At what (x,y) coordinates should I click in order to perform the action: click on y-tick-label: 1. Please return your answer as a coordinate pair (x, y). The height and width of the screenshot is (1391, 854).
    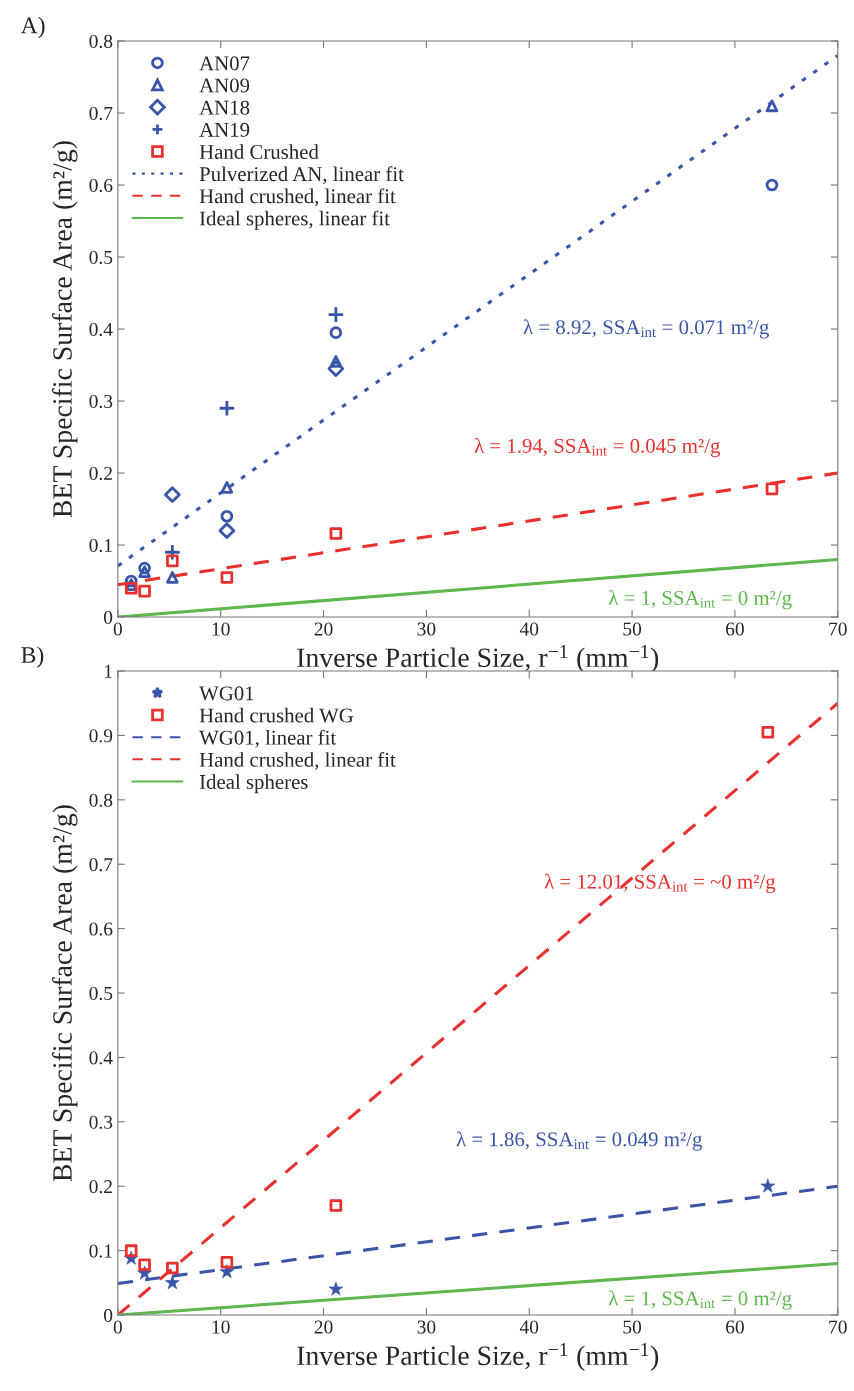
    Looking at the image, I should click on (108, 671).